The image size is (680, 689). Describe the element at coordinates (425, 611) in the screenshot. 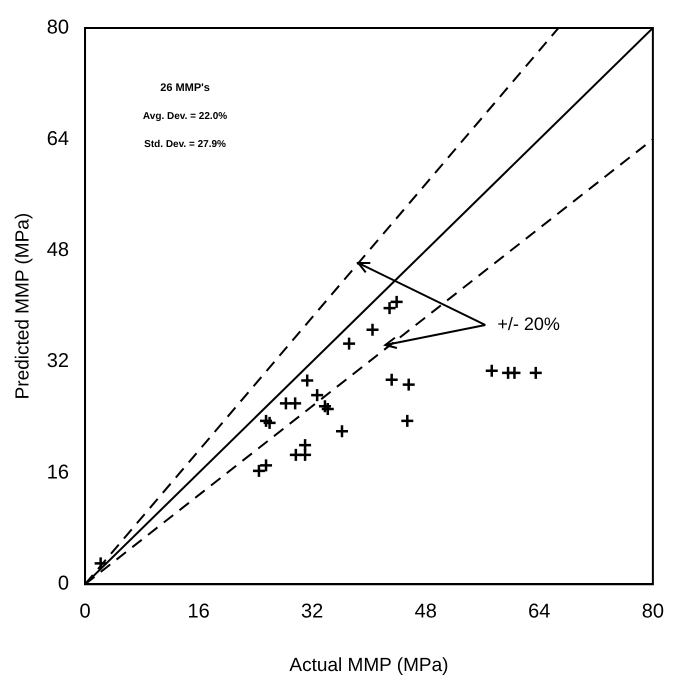

I see `x-tick-label: 48` at that location.